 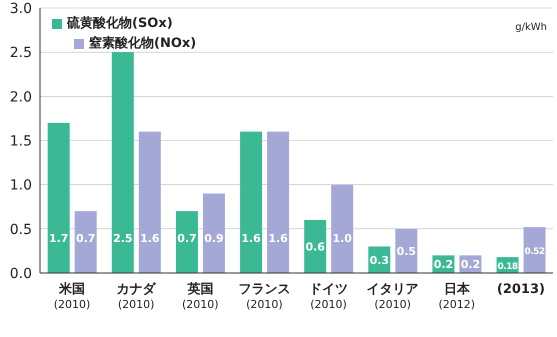 I want to click on data-label: 0.6, so click(x=315, y=247).